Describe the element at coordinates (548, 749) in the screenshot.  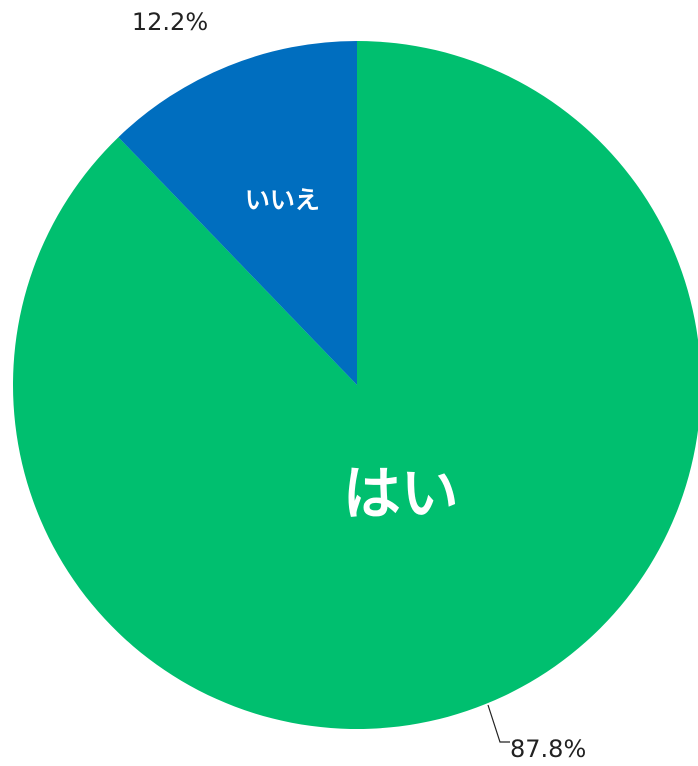
I see `value-label-hai: 87.8%` at that location.